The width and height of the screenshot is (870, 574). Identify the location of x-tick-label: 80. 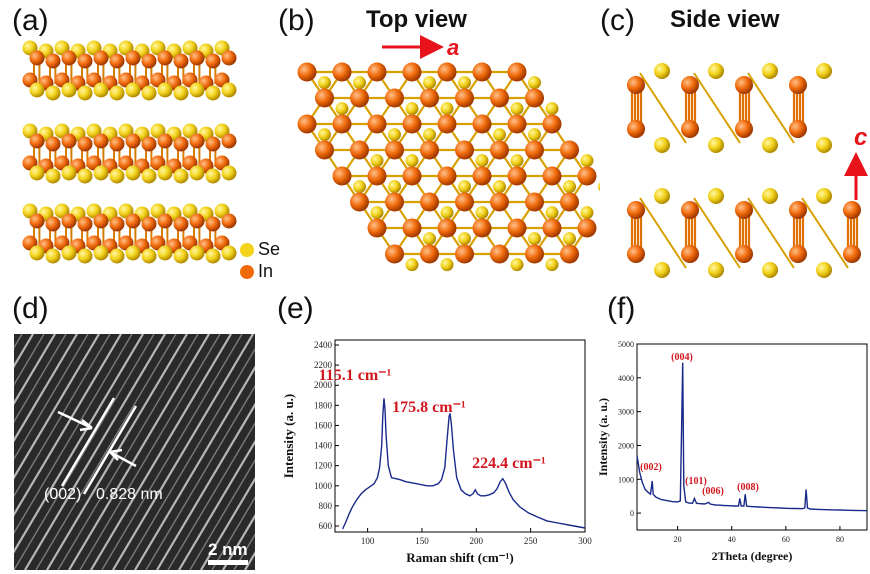
(840, 539).